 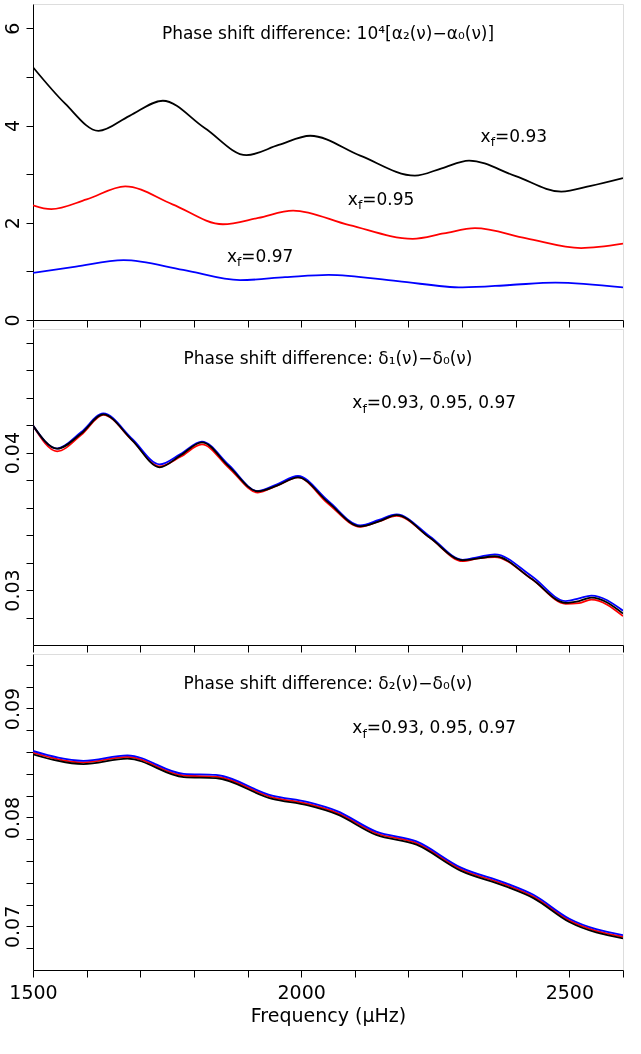 What do you see at coordinates (11, 28) in the screenshot?
I see `y-tick-label: 6` at bounding box center [11, 28].